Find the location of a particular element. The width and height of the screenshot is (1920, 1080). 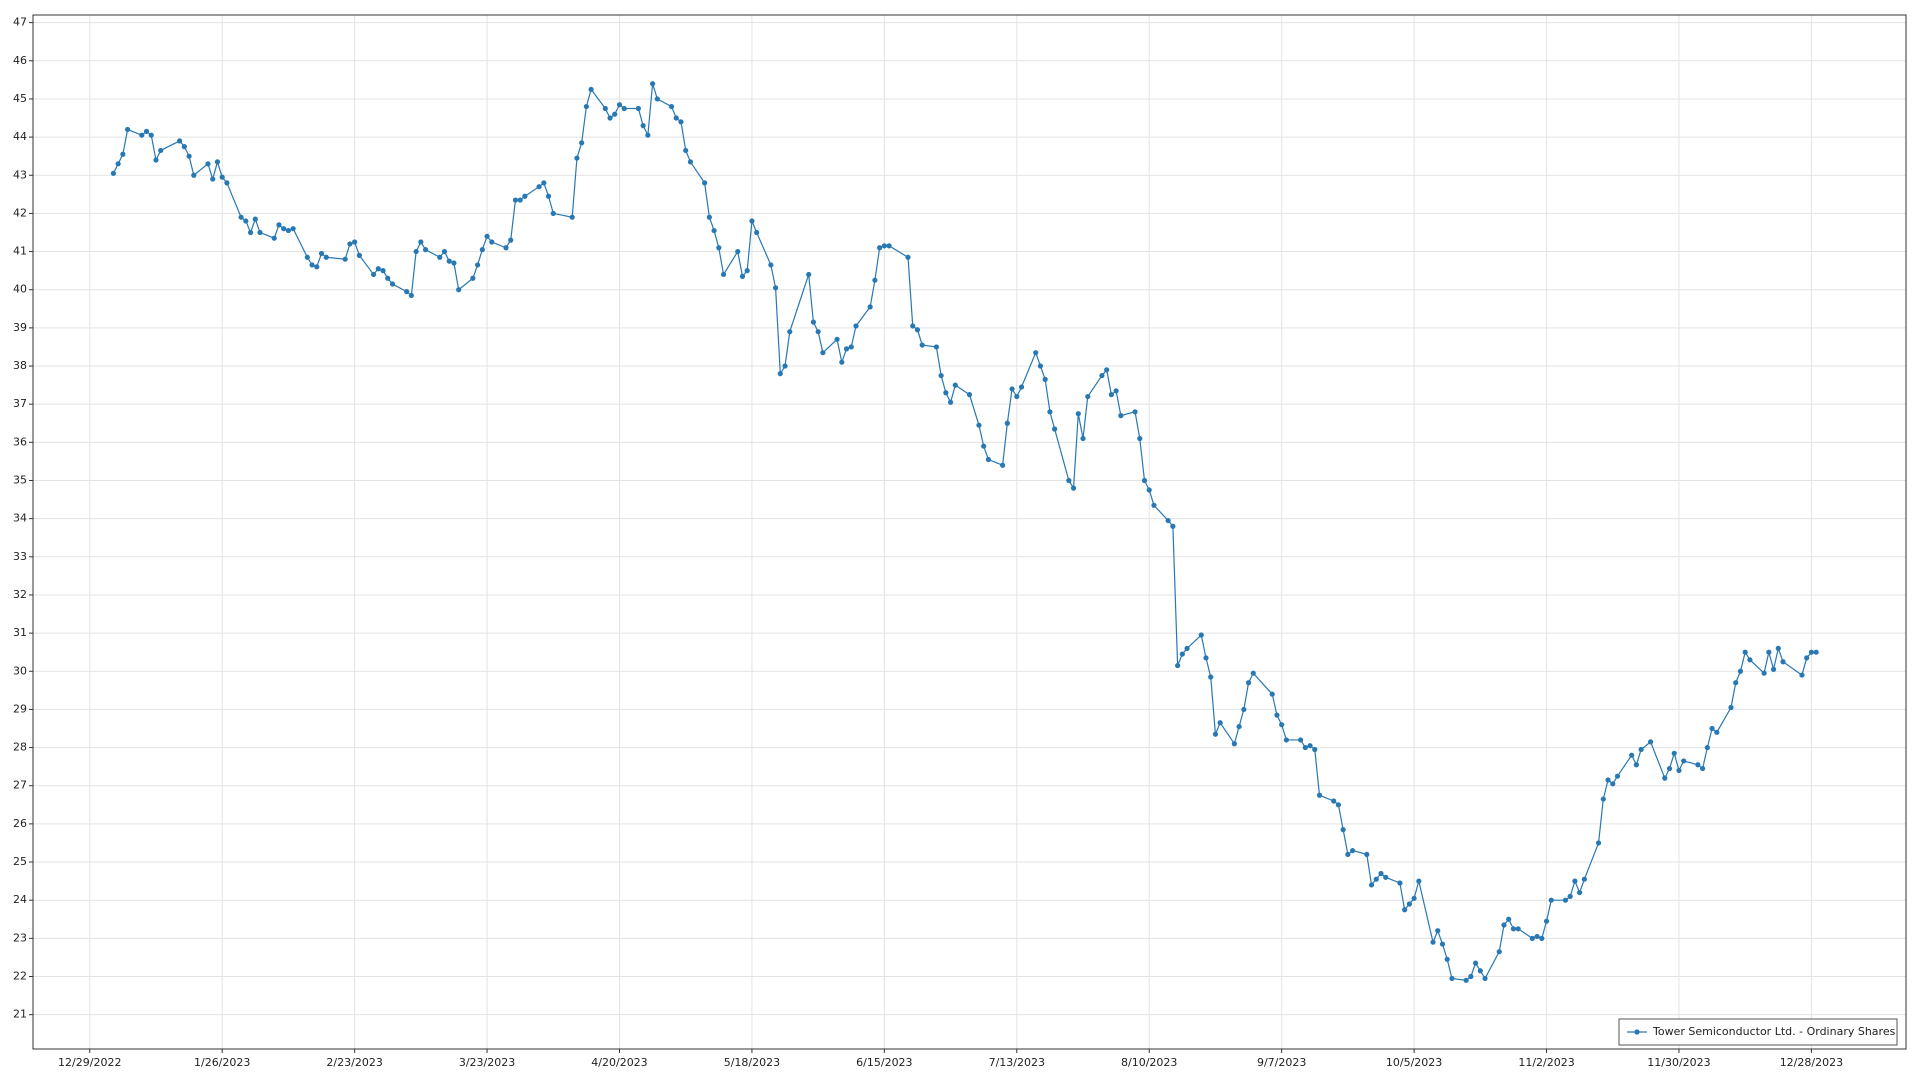

x-tick-label: 12/28/2023 is located at coordinates (1811, 1062).